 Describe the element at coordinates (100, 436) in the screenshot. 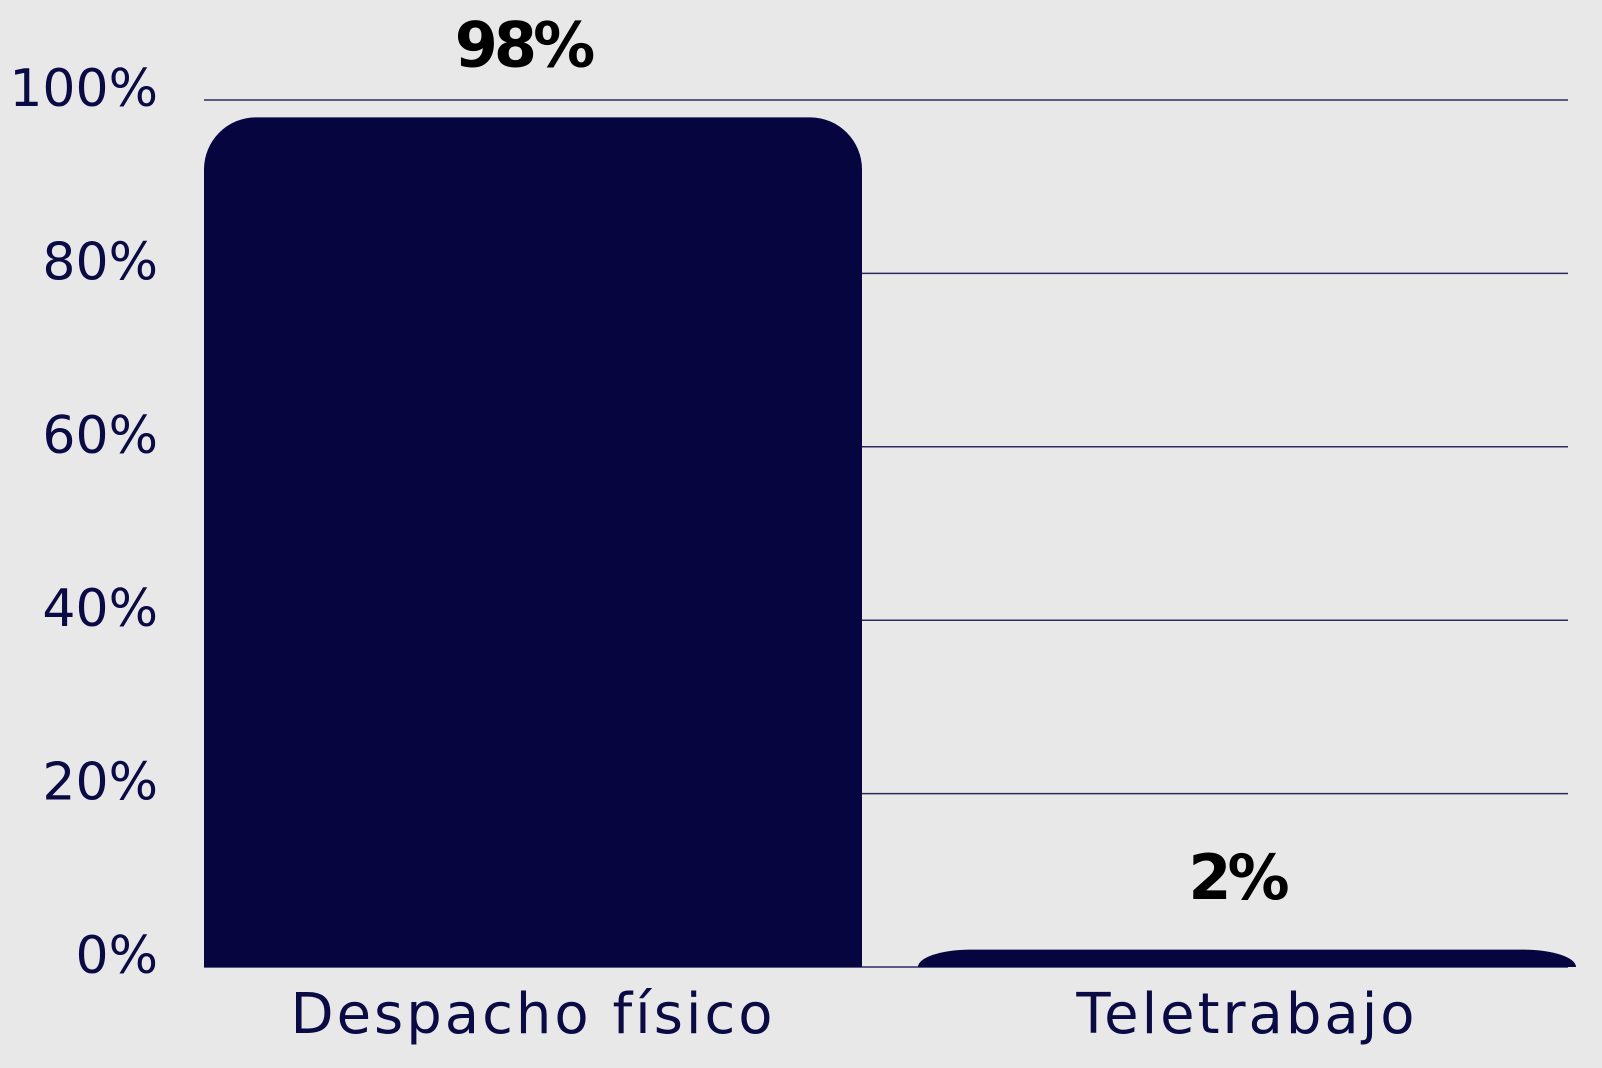

I see `y-tick-label: 60%` at that location.